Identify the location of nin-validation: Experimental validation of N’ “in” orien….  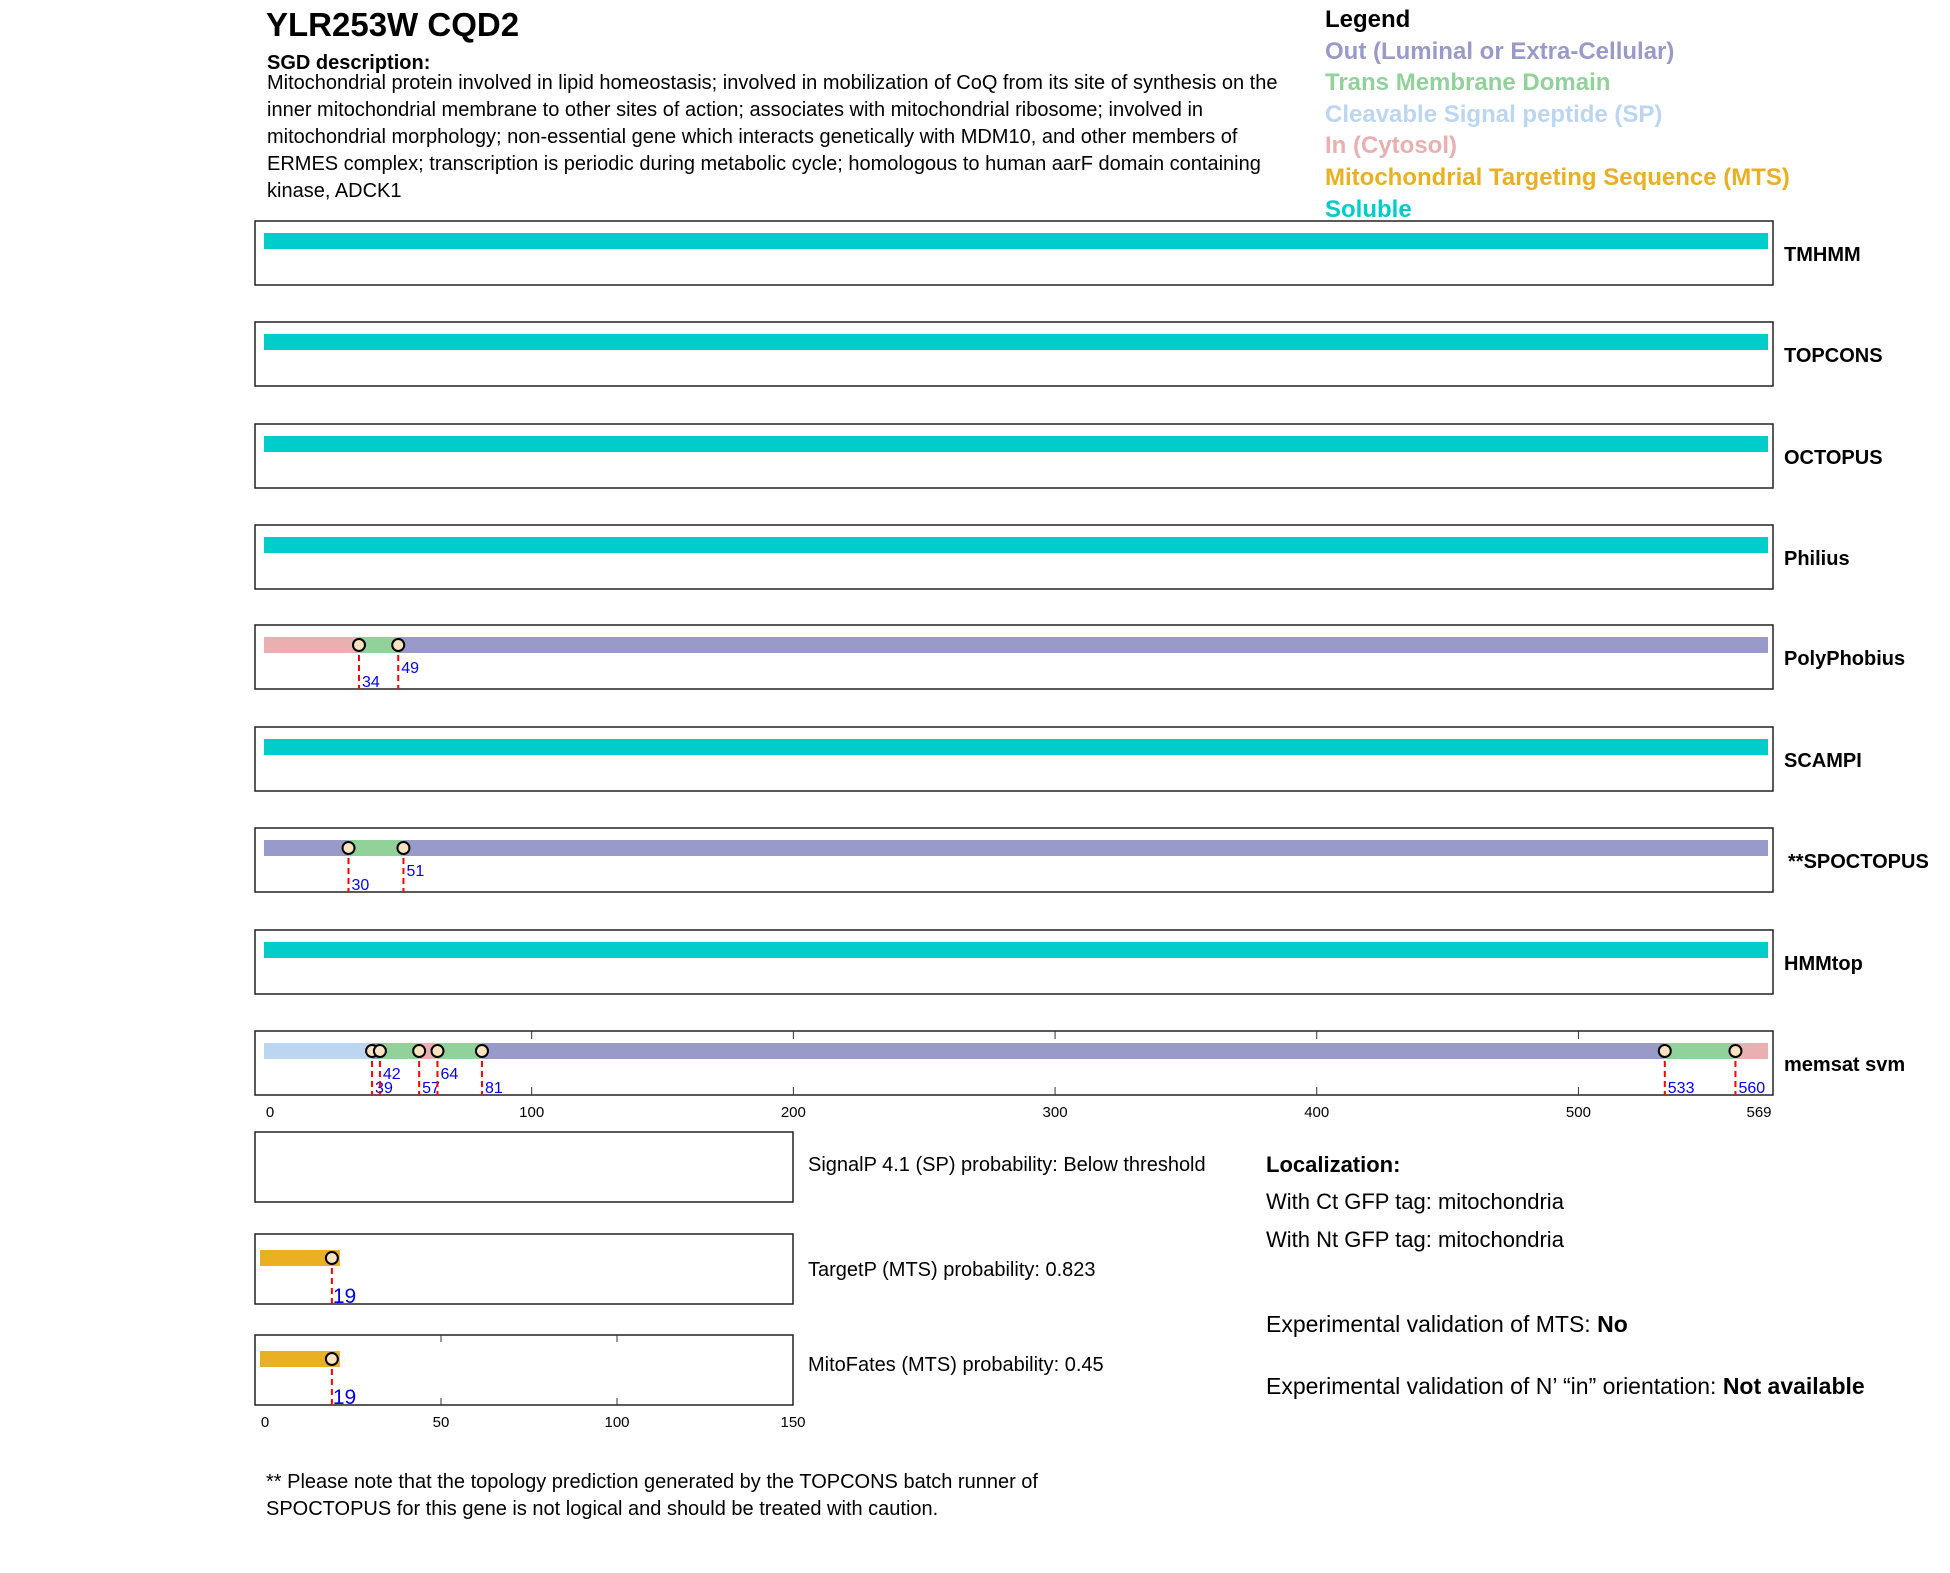
(1566, 1386).